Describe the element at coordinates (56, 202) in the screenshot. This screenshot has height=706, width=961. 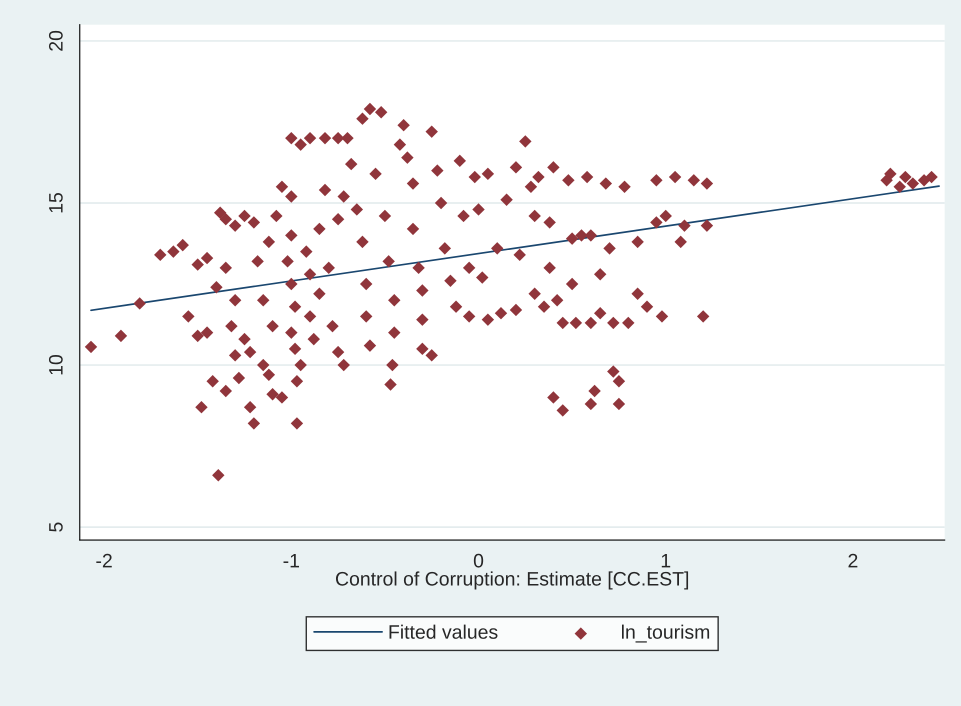
I see `y-tick-label: 15` at that location.